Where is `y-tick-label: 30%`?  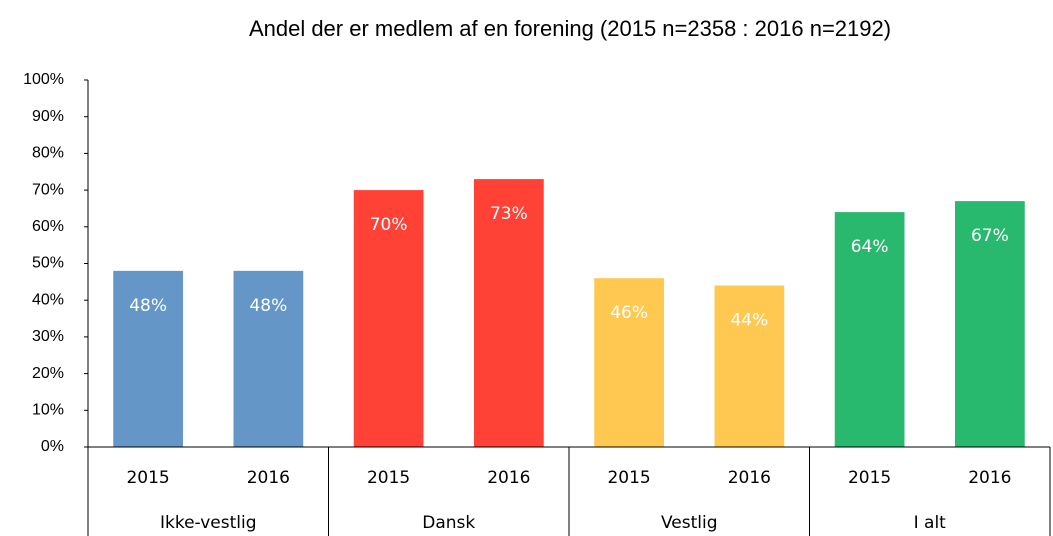 y-tick-label: 30% is located at coordinates (48, 336).